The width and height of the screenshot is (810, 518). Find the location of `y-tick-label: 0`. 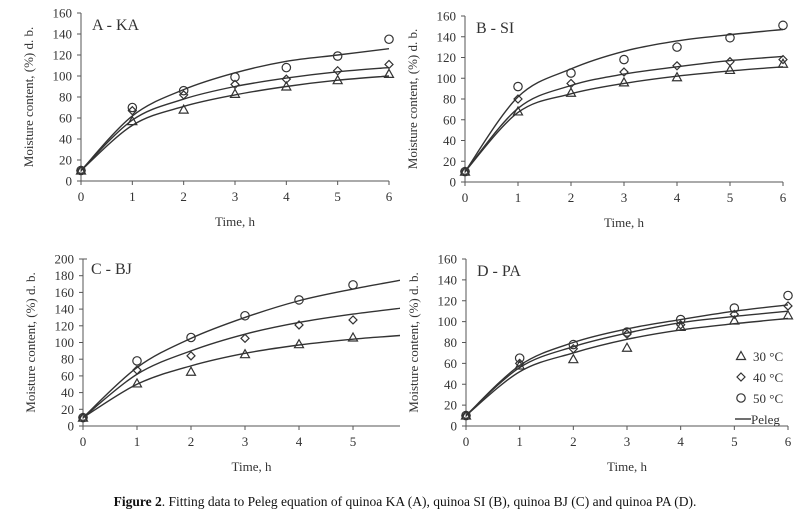

y-tick-label: 0 is located at coordinates (454, 426).